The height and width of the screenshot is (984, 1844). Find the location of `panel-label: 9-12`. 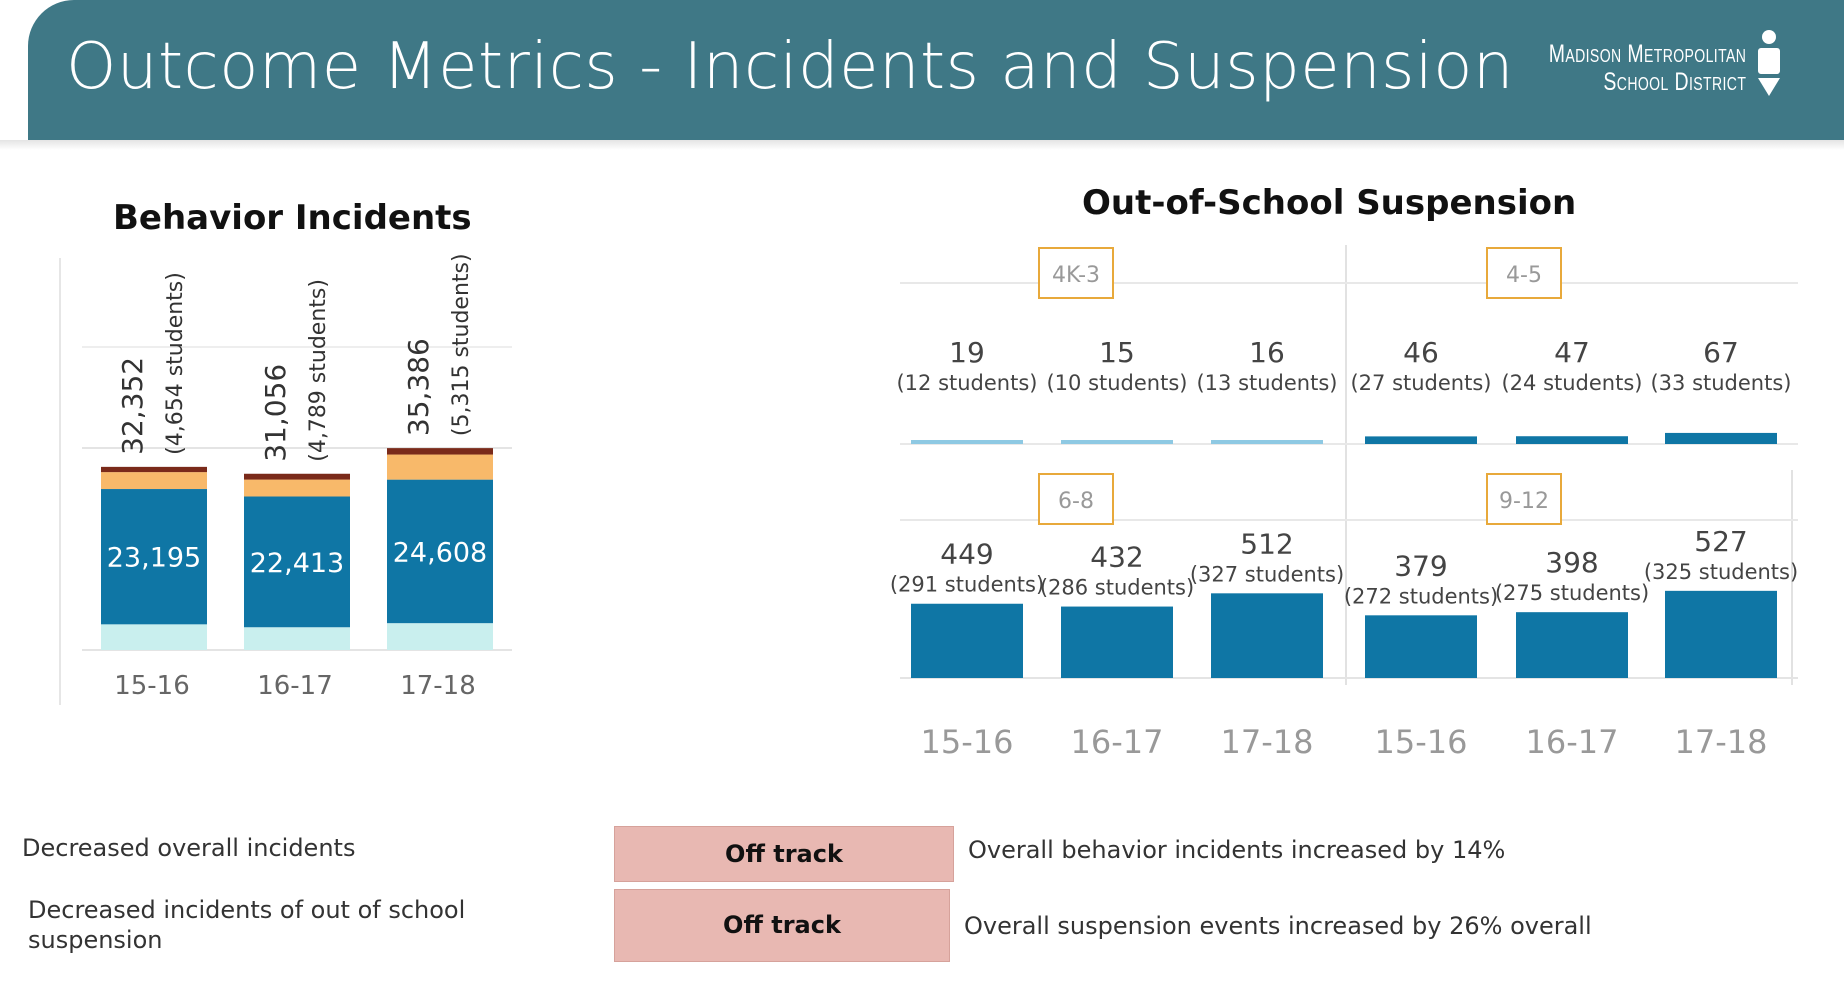

panel-label: 9-12 is located at coordinates (1524, 501).